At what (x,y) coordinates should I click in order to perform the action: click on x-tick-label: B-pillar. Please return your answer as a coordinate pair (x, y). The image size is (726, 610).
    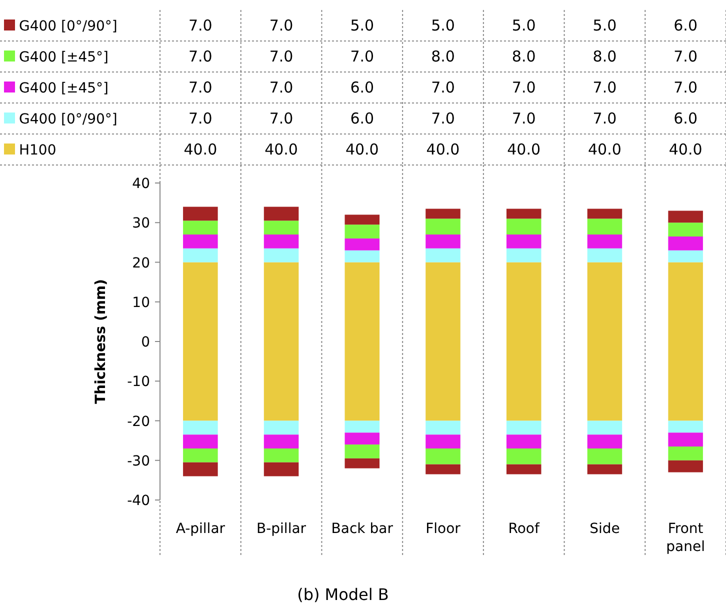
    Looking at the image, I should click on (281, 529).